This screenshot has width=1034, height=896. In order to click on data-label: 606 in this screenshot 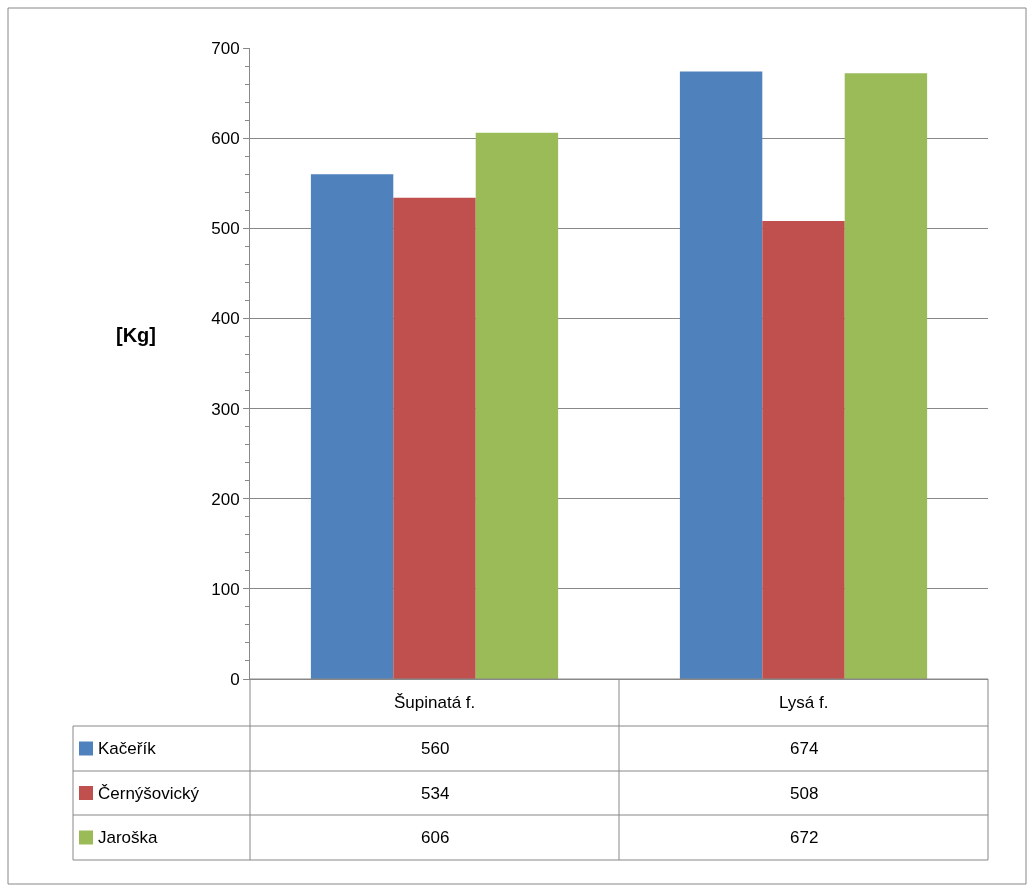, I will do `click(435, 837)`.